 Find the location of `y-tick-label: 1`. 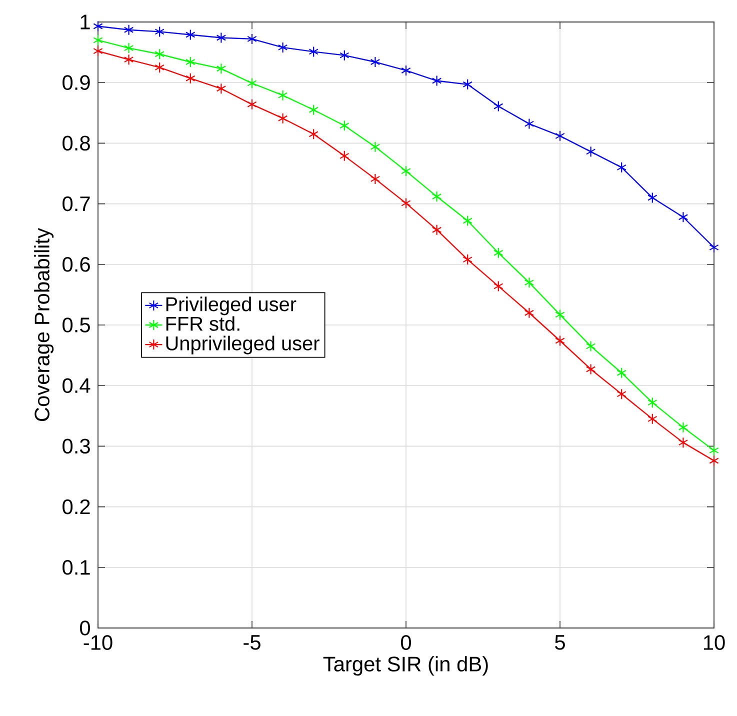

y-tick-label: 1 is located at coordinates (85, 22).